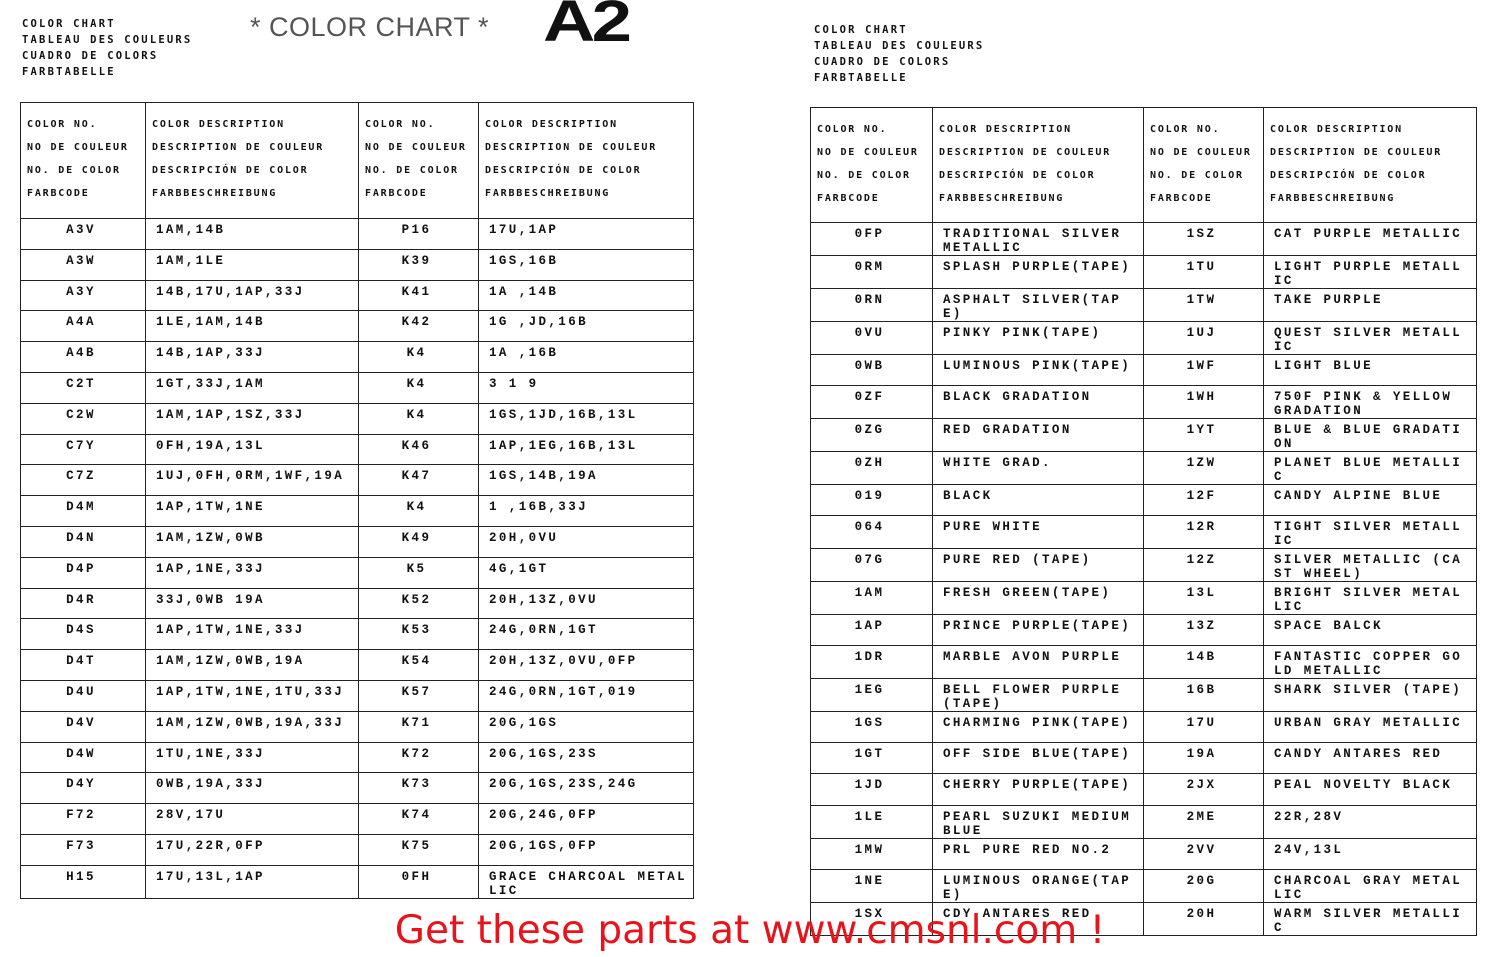  What do you see at coordinates (1370, 239) in the screenshot?
I see `color-description-cell: CAT PURPLE METALLIC` at bounding box center [1370, 239].